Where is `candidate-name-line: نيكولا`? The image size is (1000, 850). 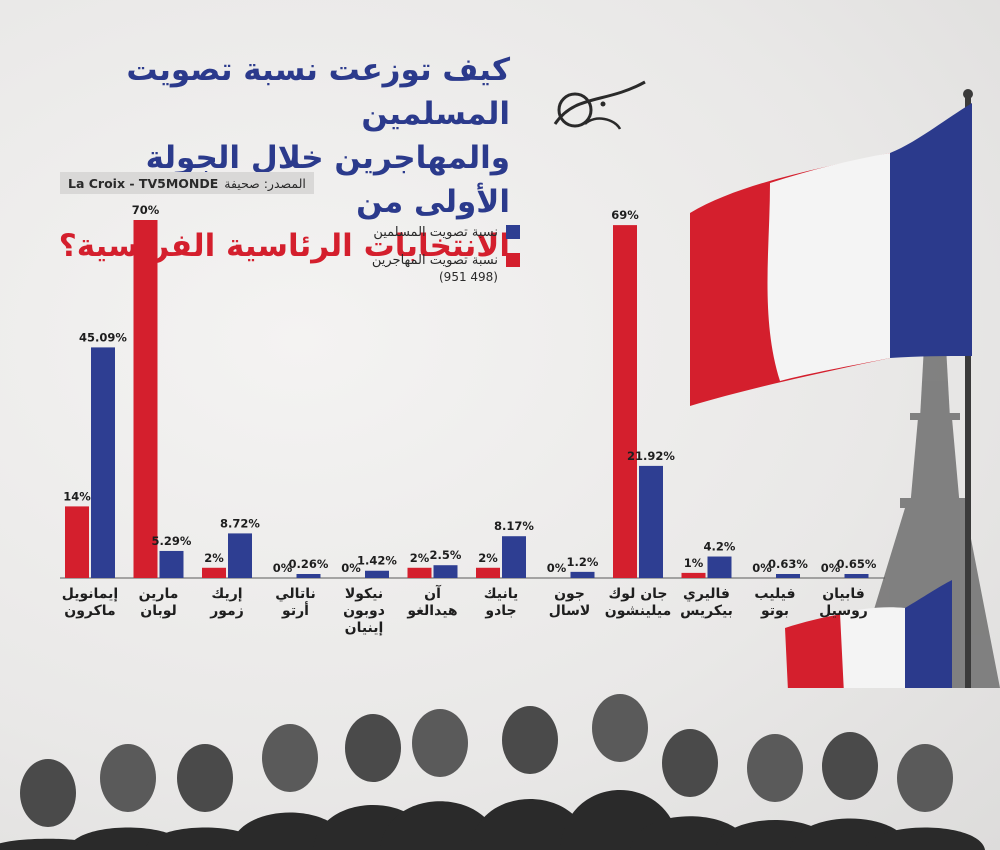 candidate-name-line: نيكولا is located at coordinates (364, 594).